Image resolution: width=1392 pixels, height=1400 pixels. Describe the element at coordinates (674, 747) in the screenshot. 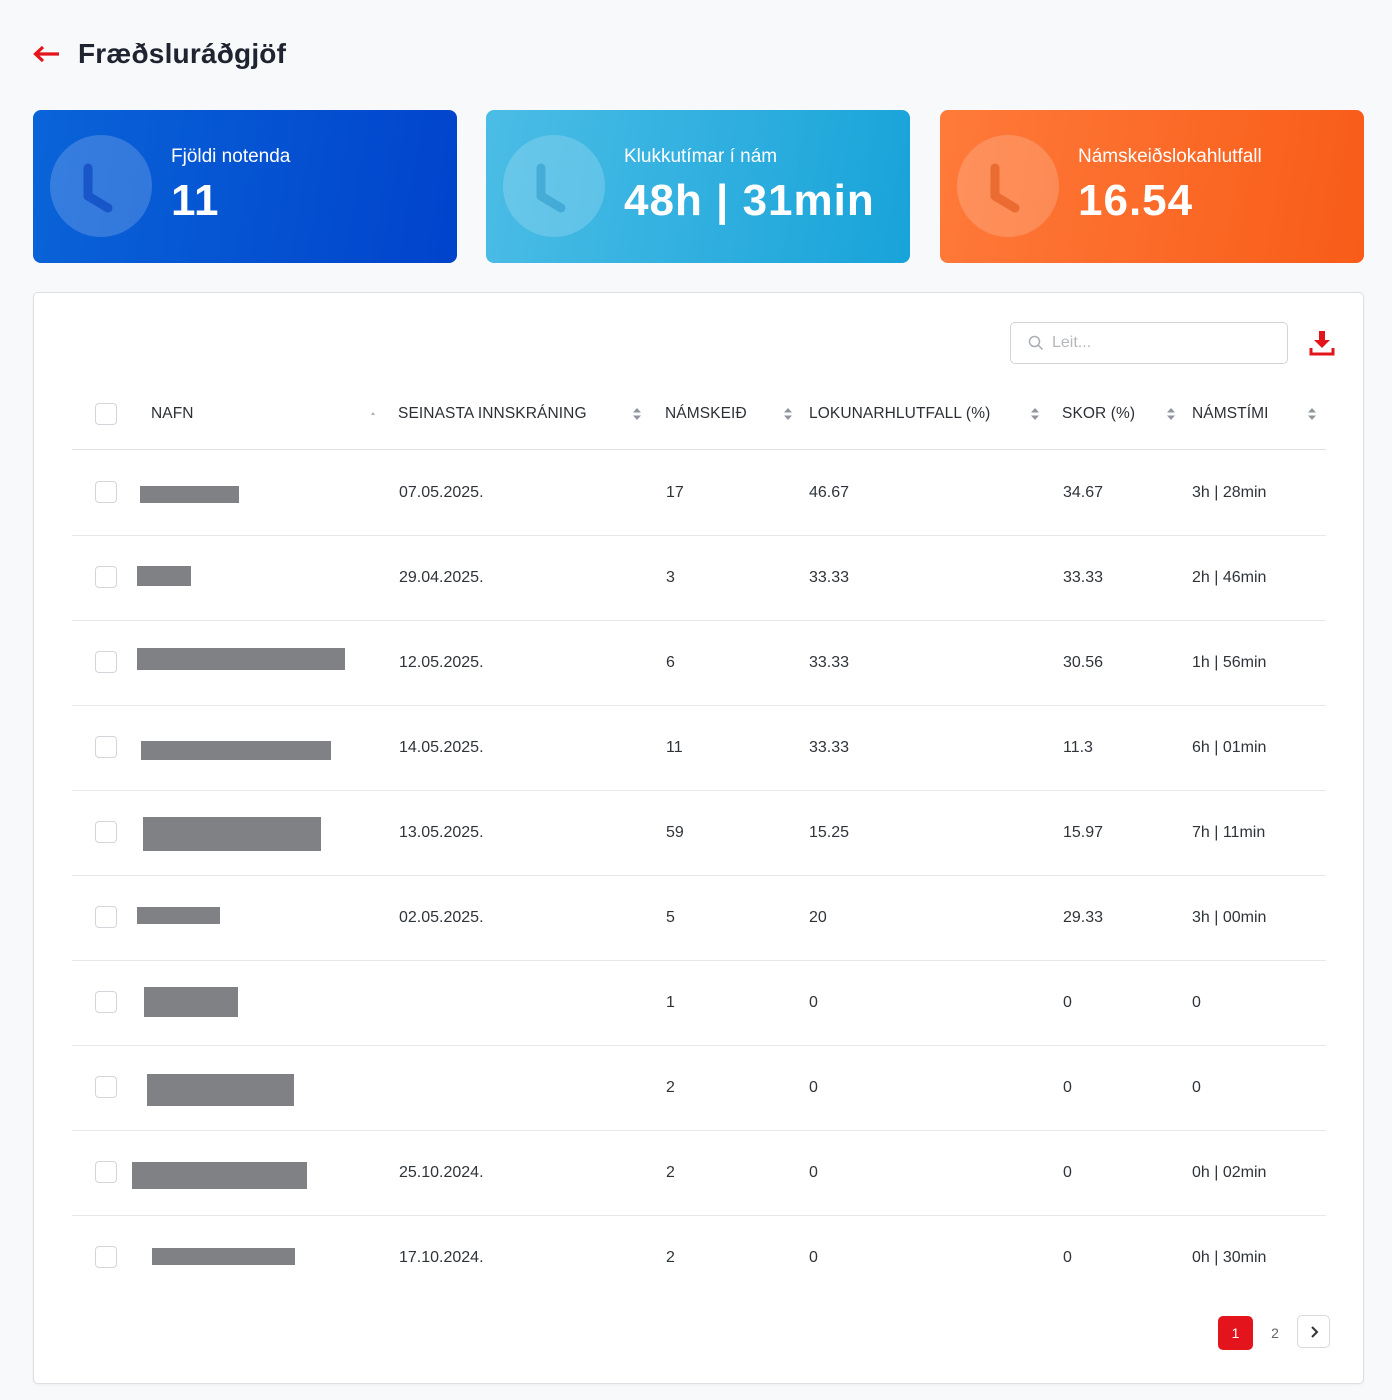

I see `cell-courses: 11` at that location.